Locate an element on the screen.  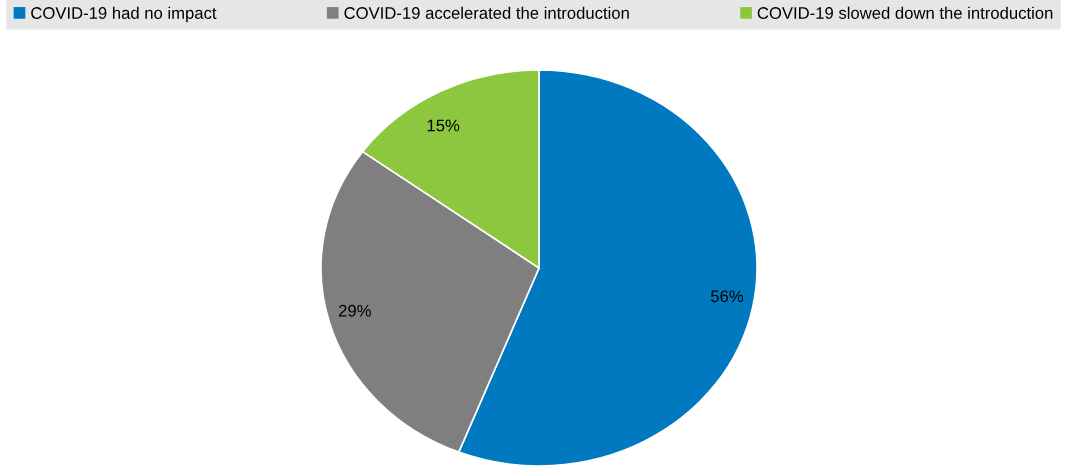
data-label: 29% is located at coordinates (355, 310).